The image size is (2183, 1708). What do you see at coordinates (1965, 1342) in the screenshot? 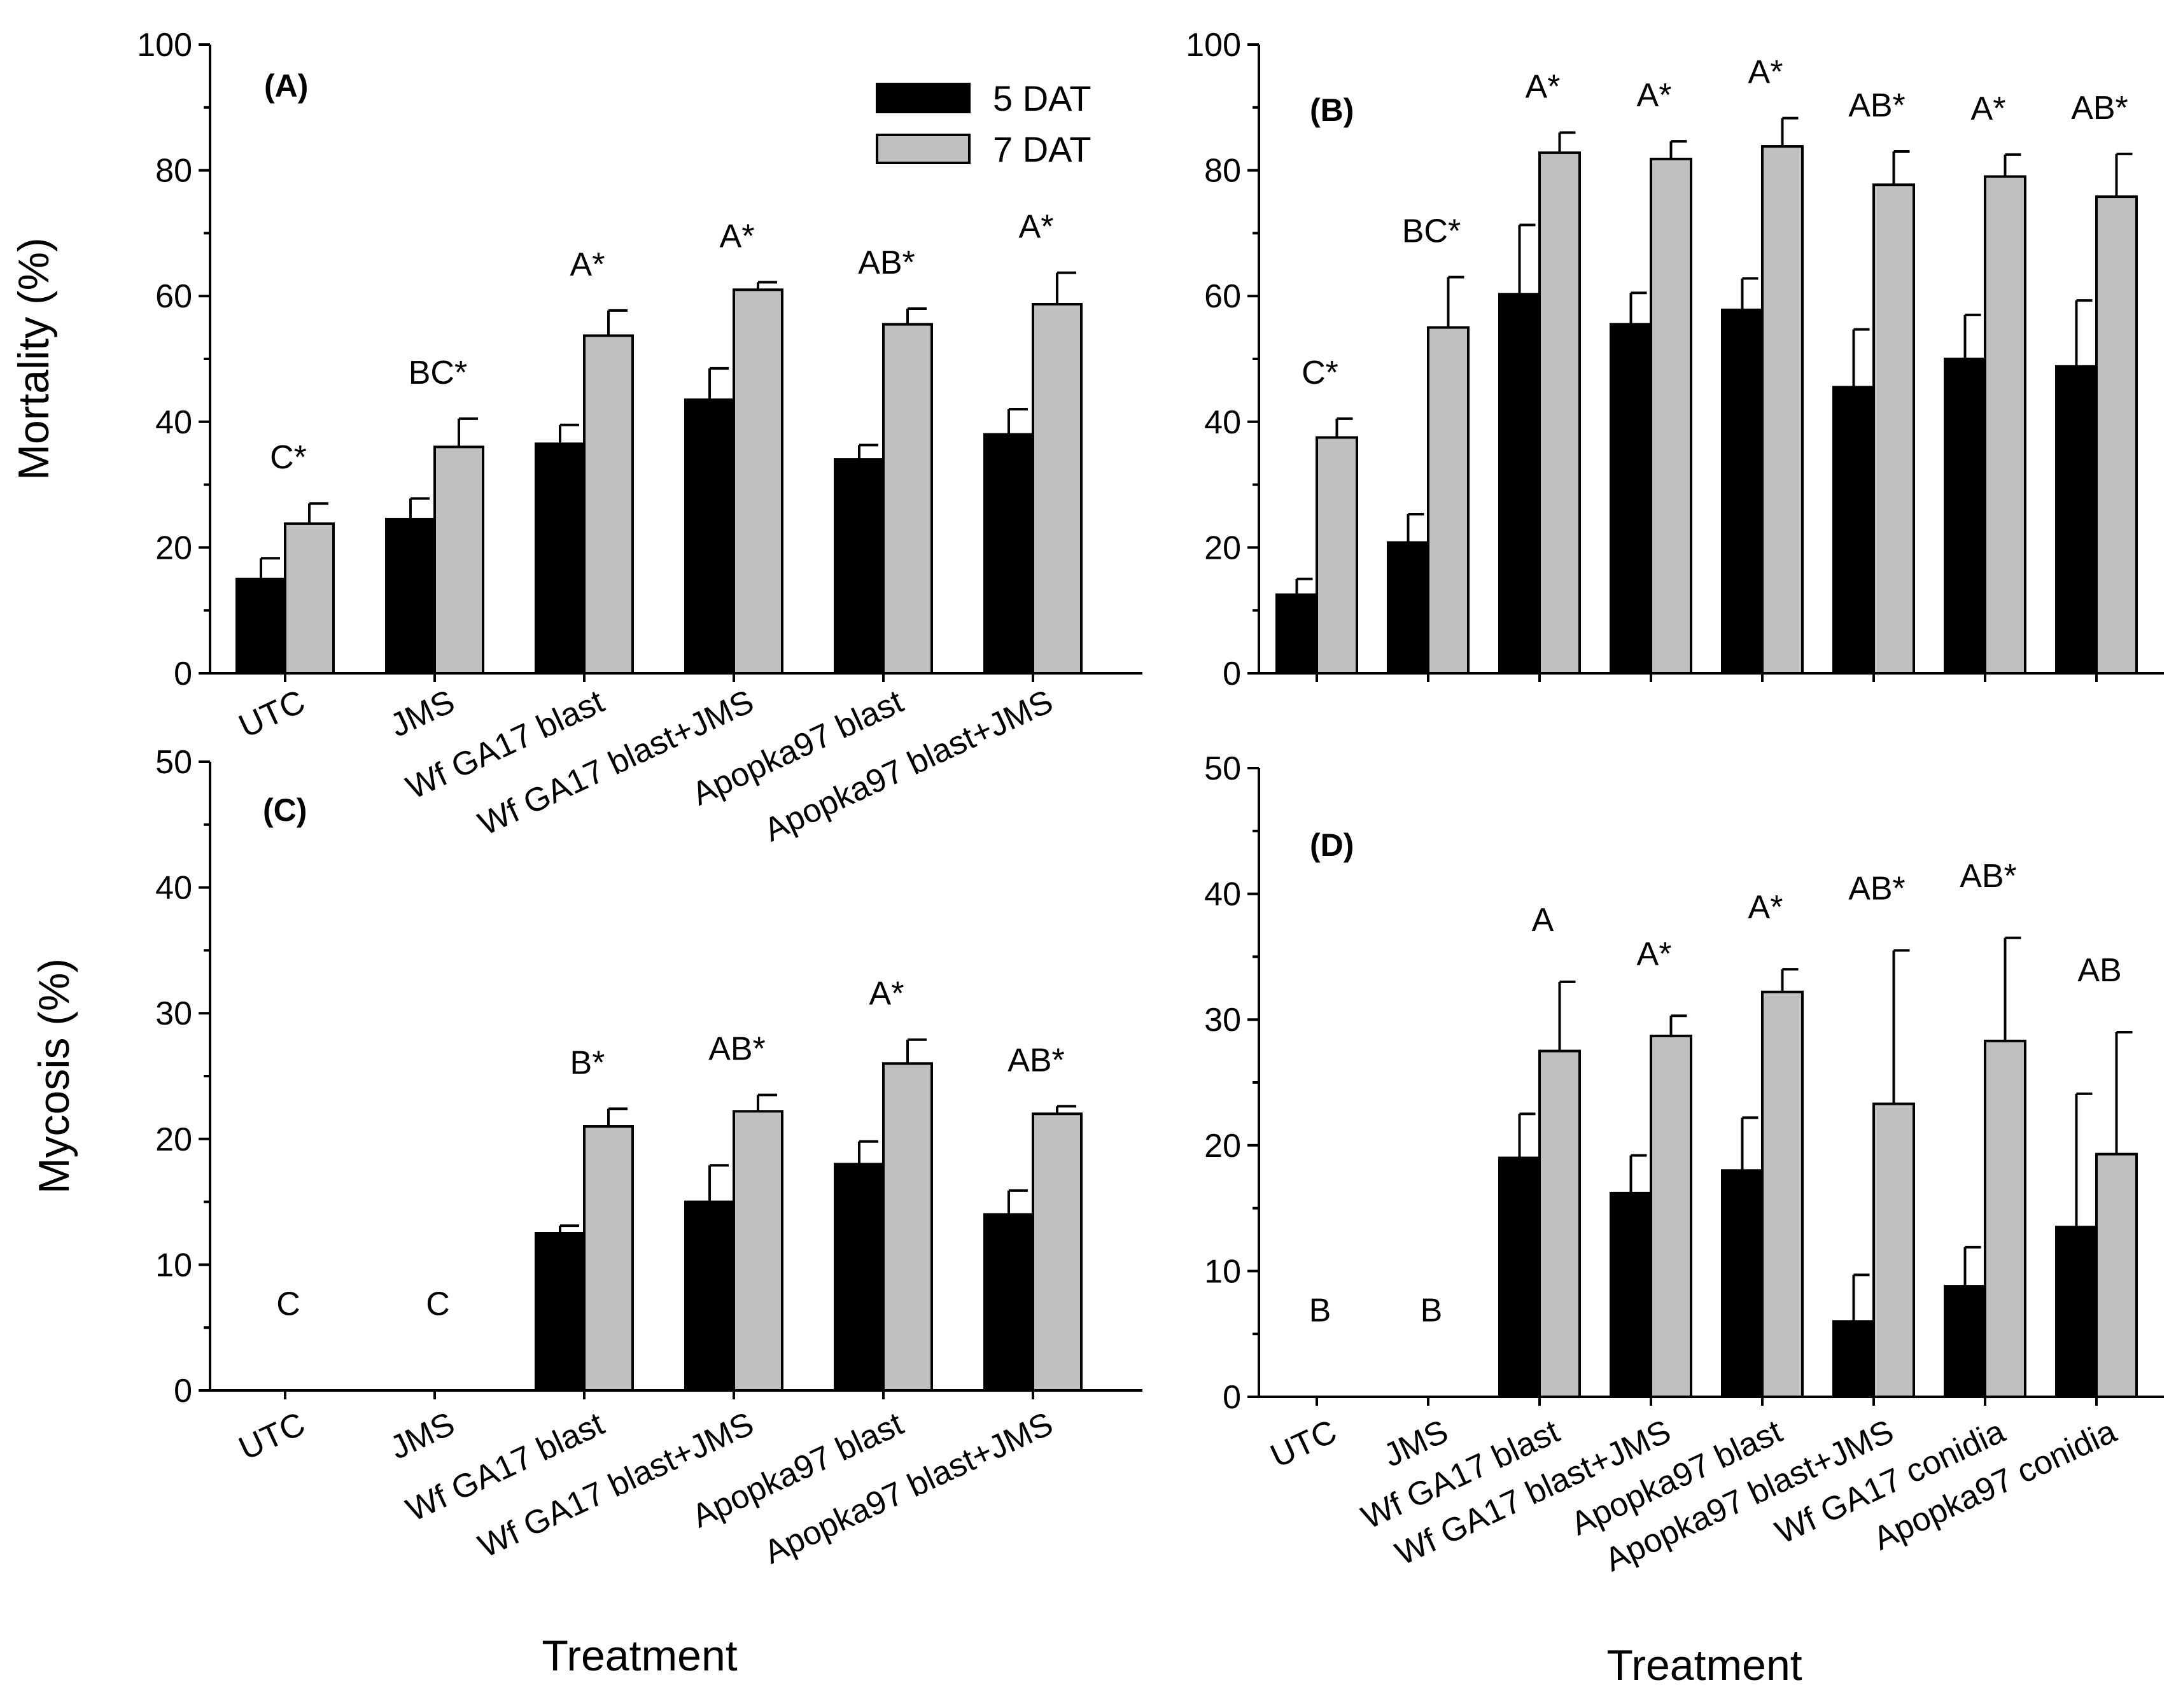
I see `panel-d-bar-5dat-wf-ga17-conidia` at bounding box center [1965, 1342].